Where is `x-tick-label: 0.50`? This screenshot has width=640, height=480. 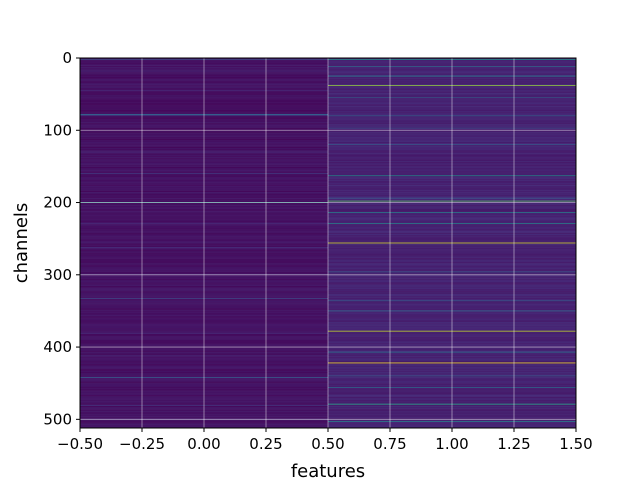
x-tick-label: 0.50 is located at coordinates (327, 444).